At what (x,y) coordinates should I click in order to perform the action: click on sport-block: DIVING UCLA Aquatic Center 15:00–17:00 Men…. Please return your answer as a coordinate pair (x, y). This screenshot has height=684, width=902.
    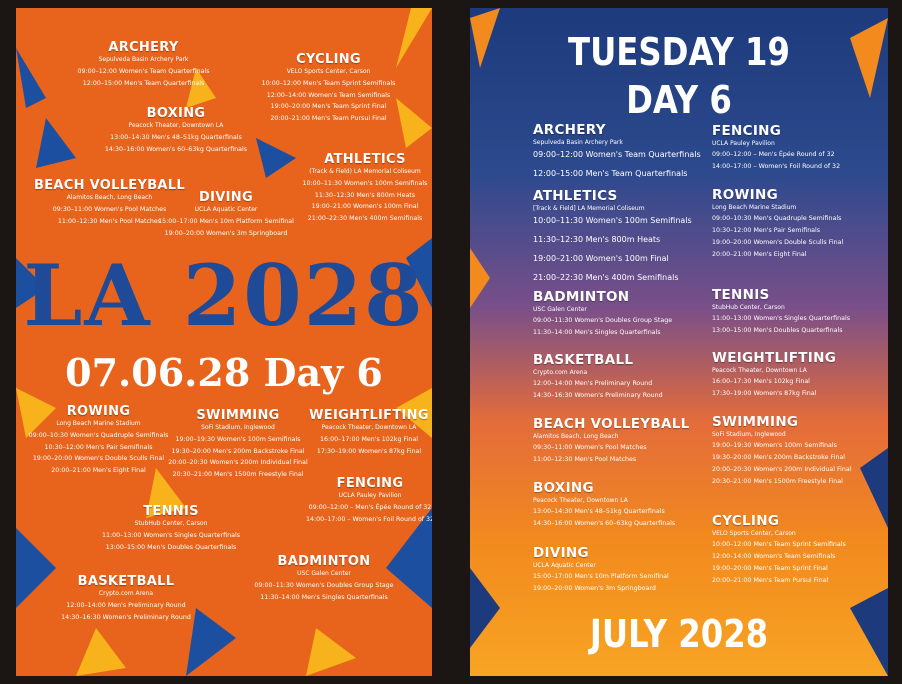
    Looking at the image, I should click on (226, 215).